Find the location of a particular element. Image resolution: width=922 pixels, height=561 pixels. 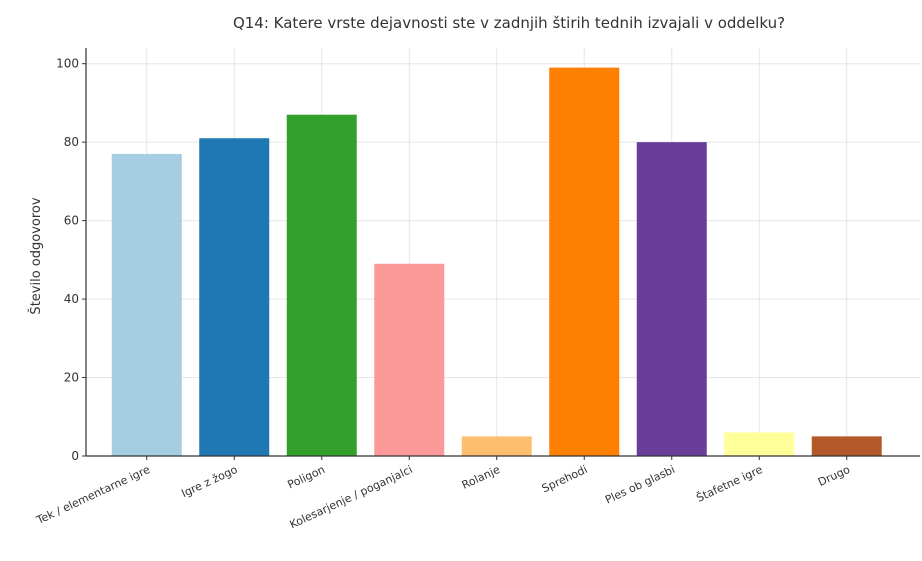

y-ticks: 0 20 40 60 80 100 is located at coordinates (71, 260).